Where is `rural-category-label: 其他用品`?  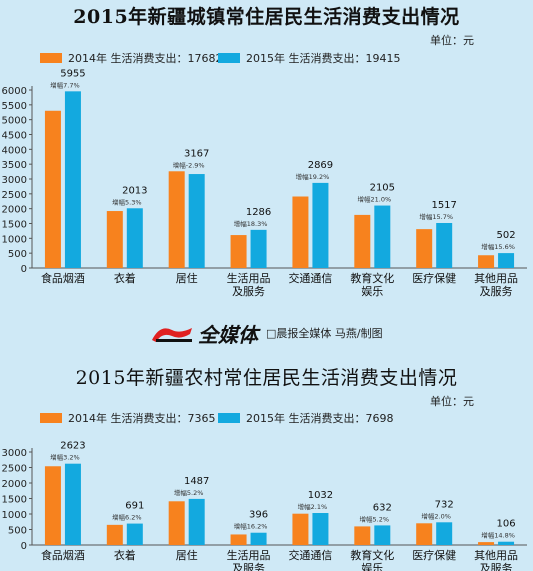
rural-category-label: 其他用品 is located at coordinates (496, 555).